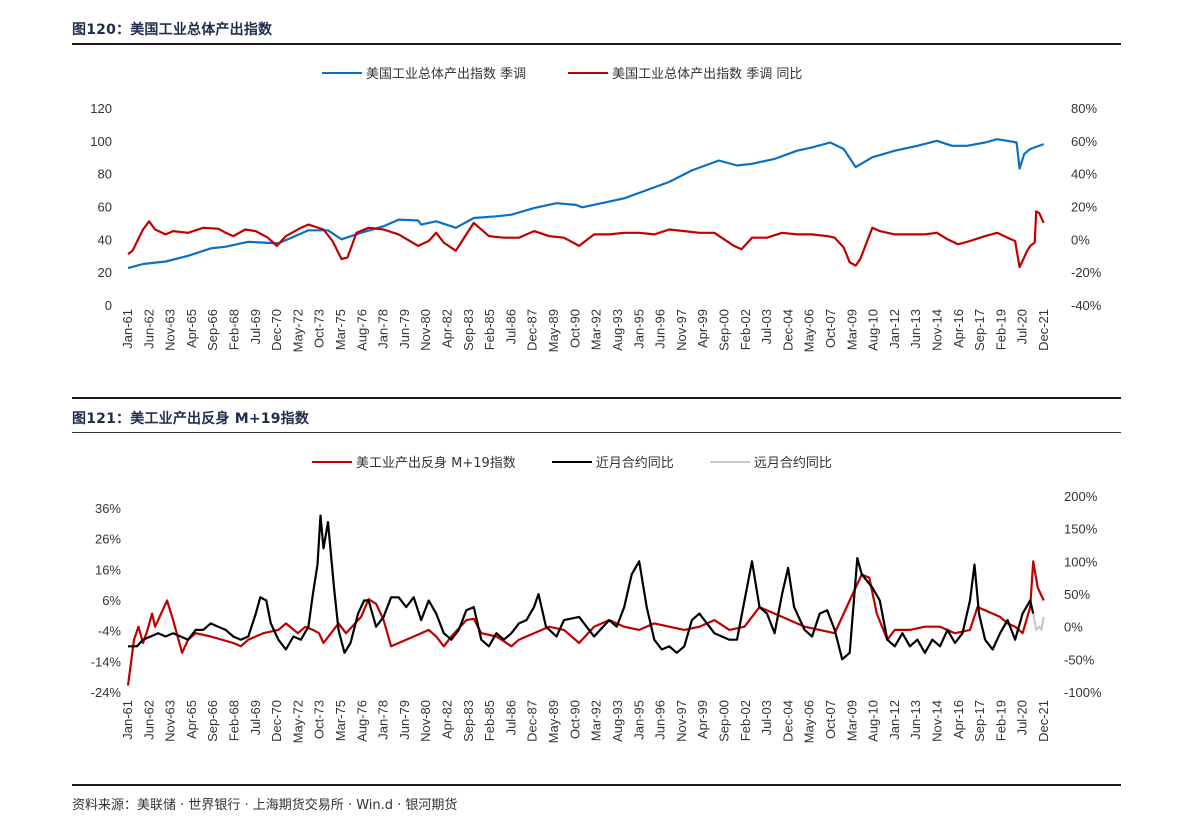 Image resolution: width=1191 pixels, height=832 pixels. What do you see at coordinates (723, 721) in the screenshot?
I see `x-tick-label: Sep-00` at bounding box center [723, 721].